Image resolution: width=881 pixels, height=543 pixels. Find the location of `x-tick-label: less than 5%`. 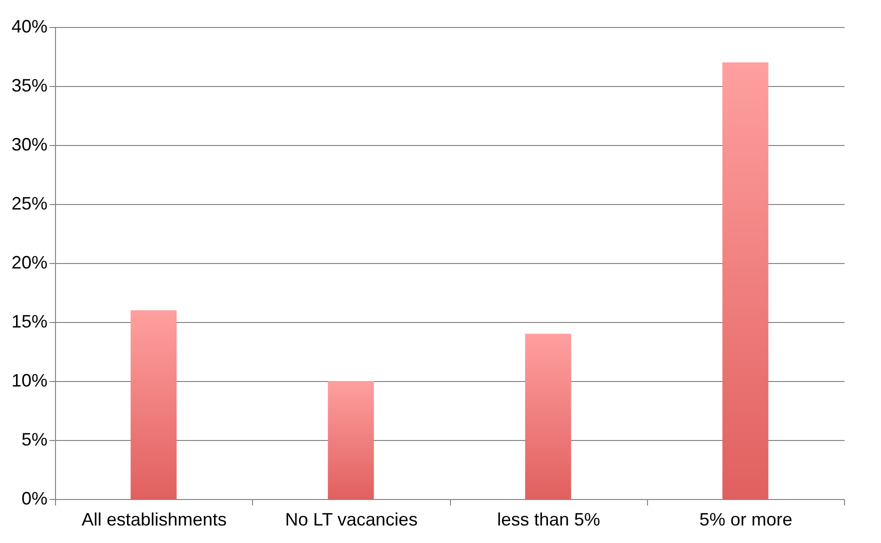

x-tick-label: less than 5% is located at coordinates (548, 520).